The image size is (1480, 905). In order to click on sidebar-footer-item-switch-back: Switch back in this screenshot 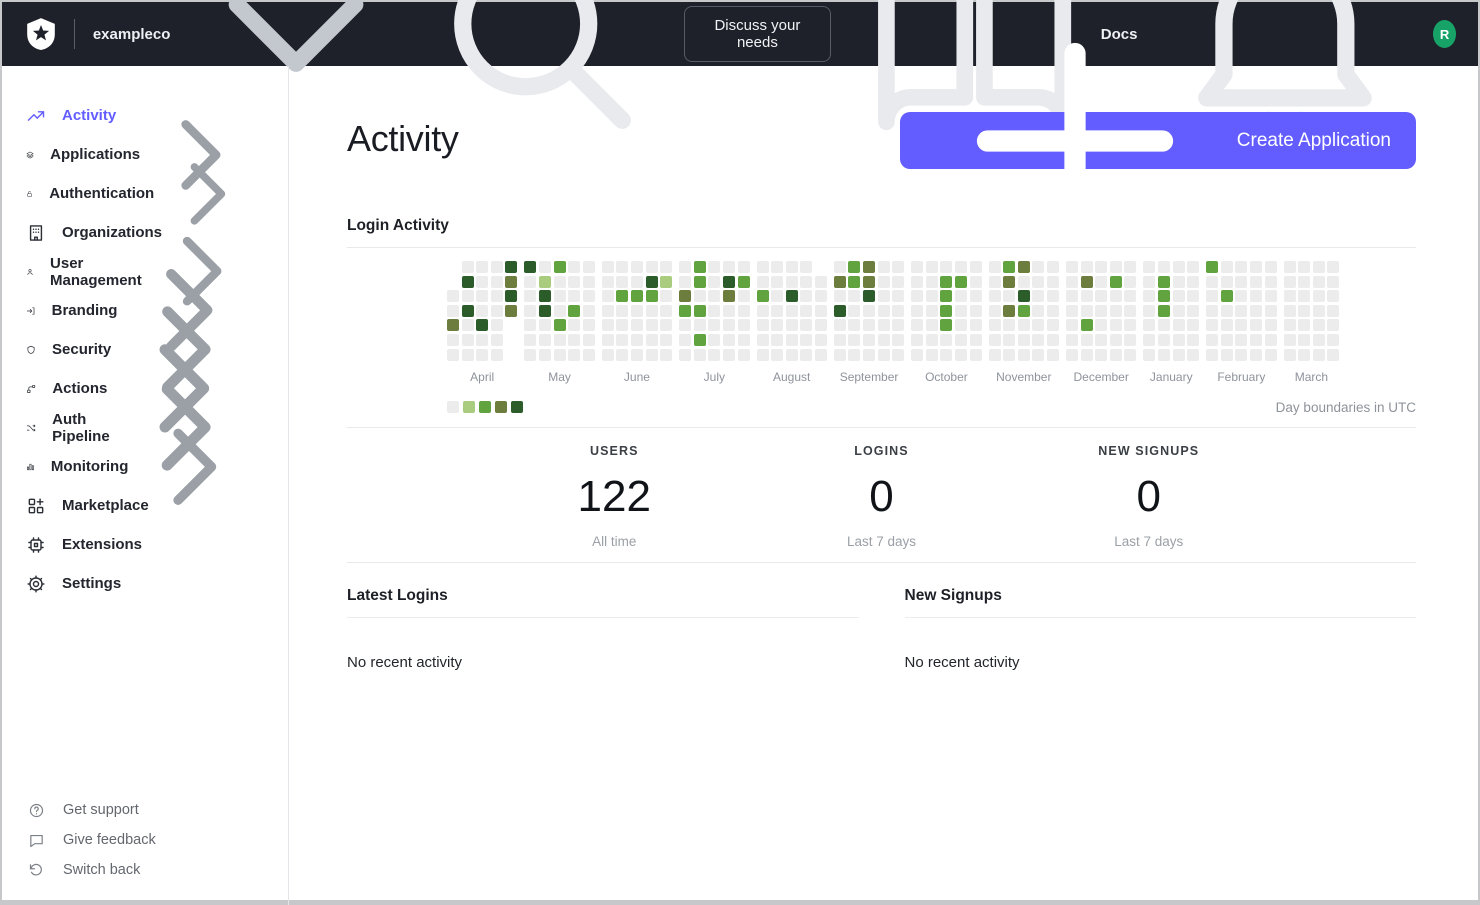, I will do `click(145, 870)`.